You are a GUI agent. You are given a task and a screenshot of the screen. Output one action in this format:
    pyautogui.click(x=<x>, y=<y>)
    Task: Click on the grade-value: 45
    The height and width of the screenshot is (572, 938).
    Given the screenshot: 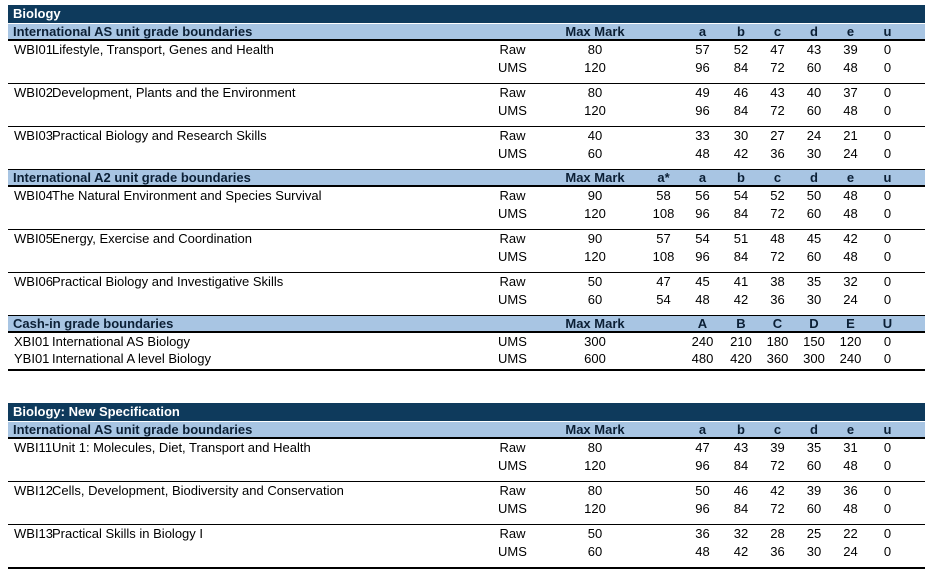 What is the action you would take?
    pyautogui.click(x=814, y=238)
    